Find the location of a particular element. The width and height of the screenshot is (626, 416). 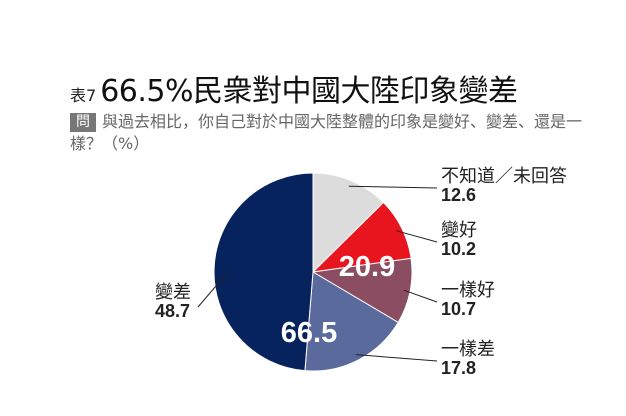

slice-label-better: 變好 is located at coordinates (459, 230).